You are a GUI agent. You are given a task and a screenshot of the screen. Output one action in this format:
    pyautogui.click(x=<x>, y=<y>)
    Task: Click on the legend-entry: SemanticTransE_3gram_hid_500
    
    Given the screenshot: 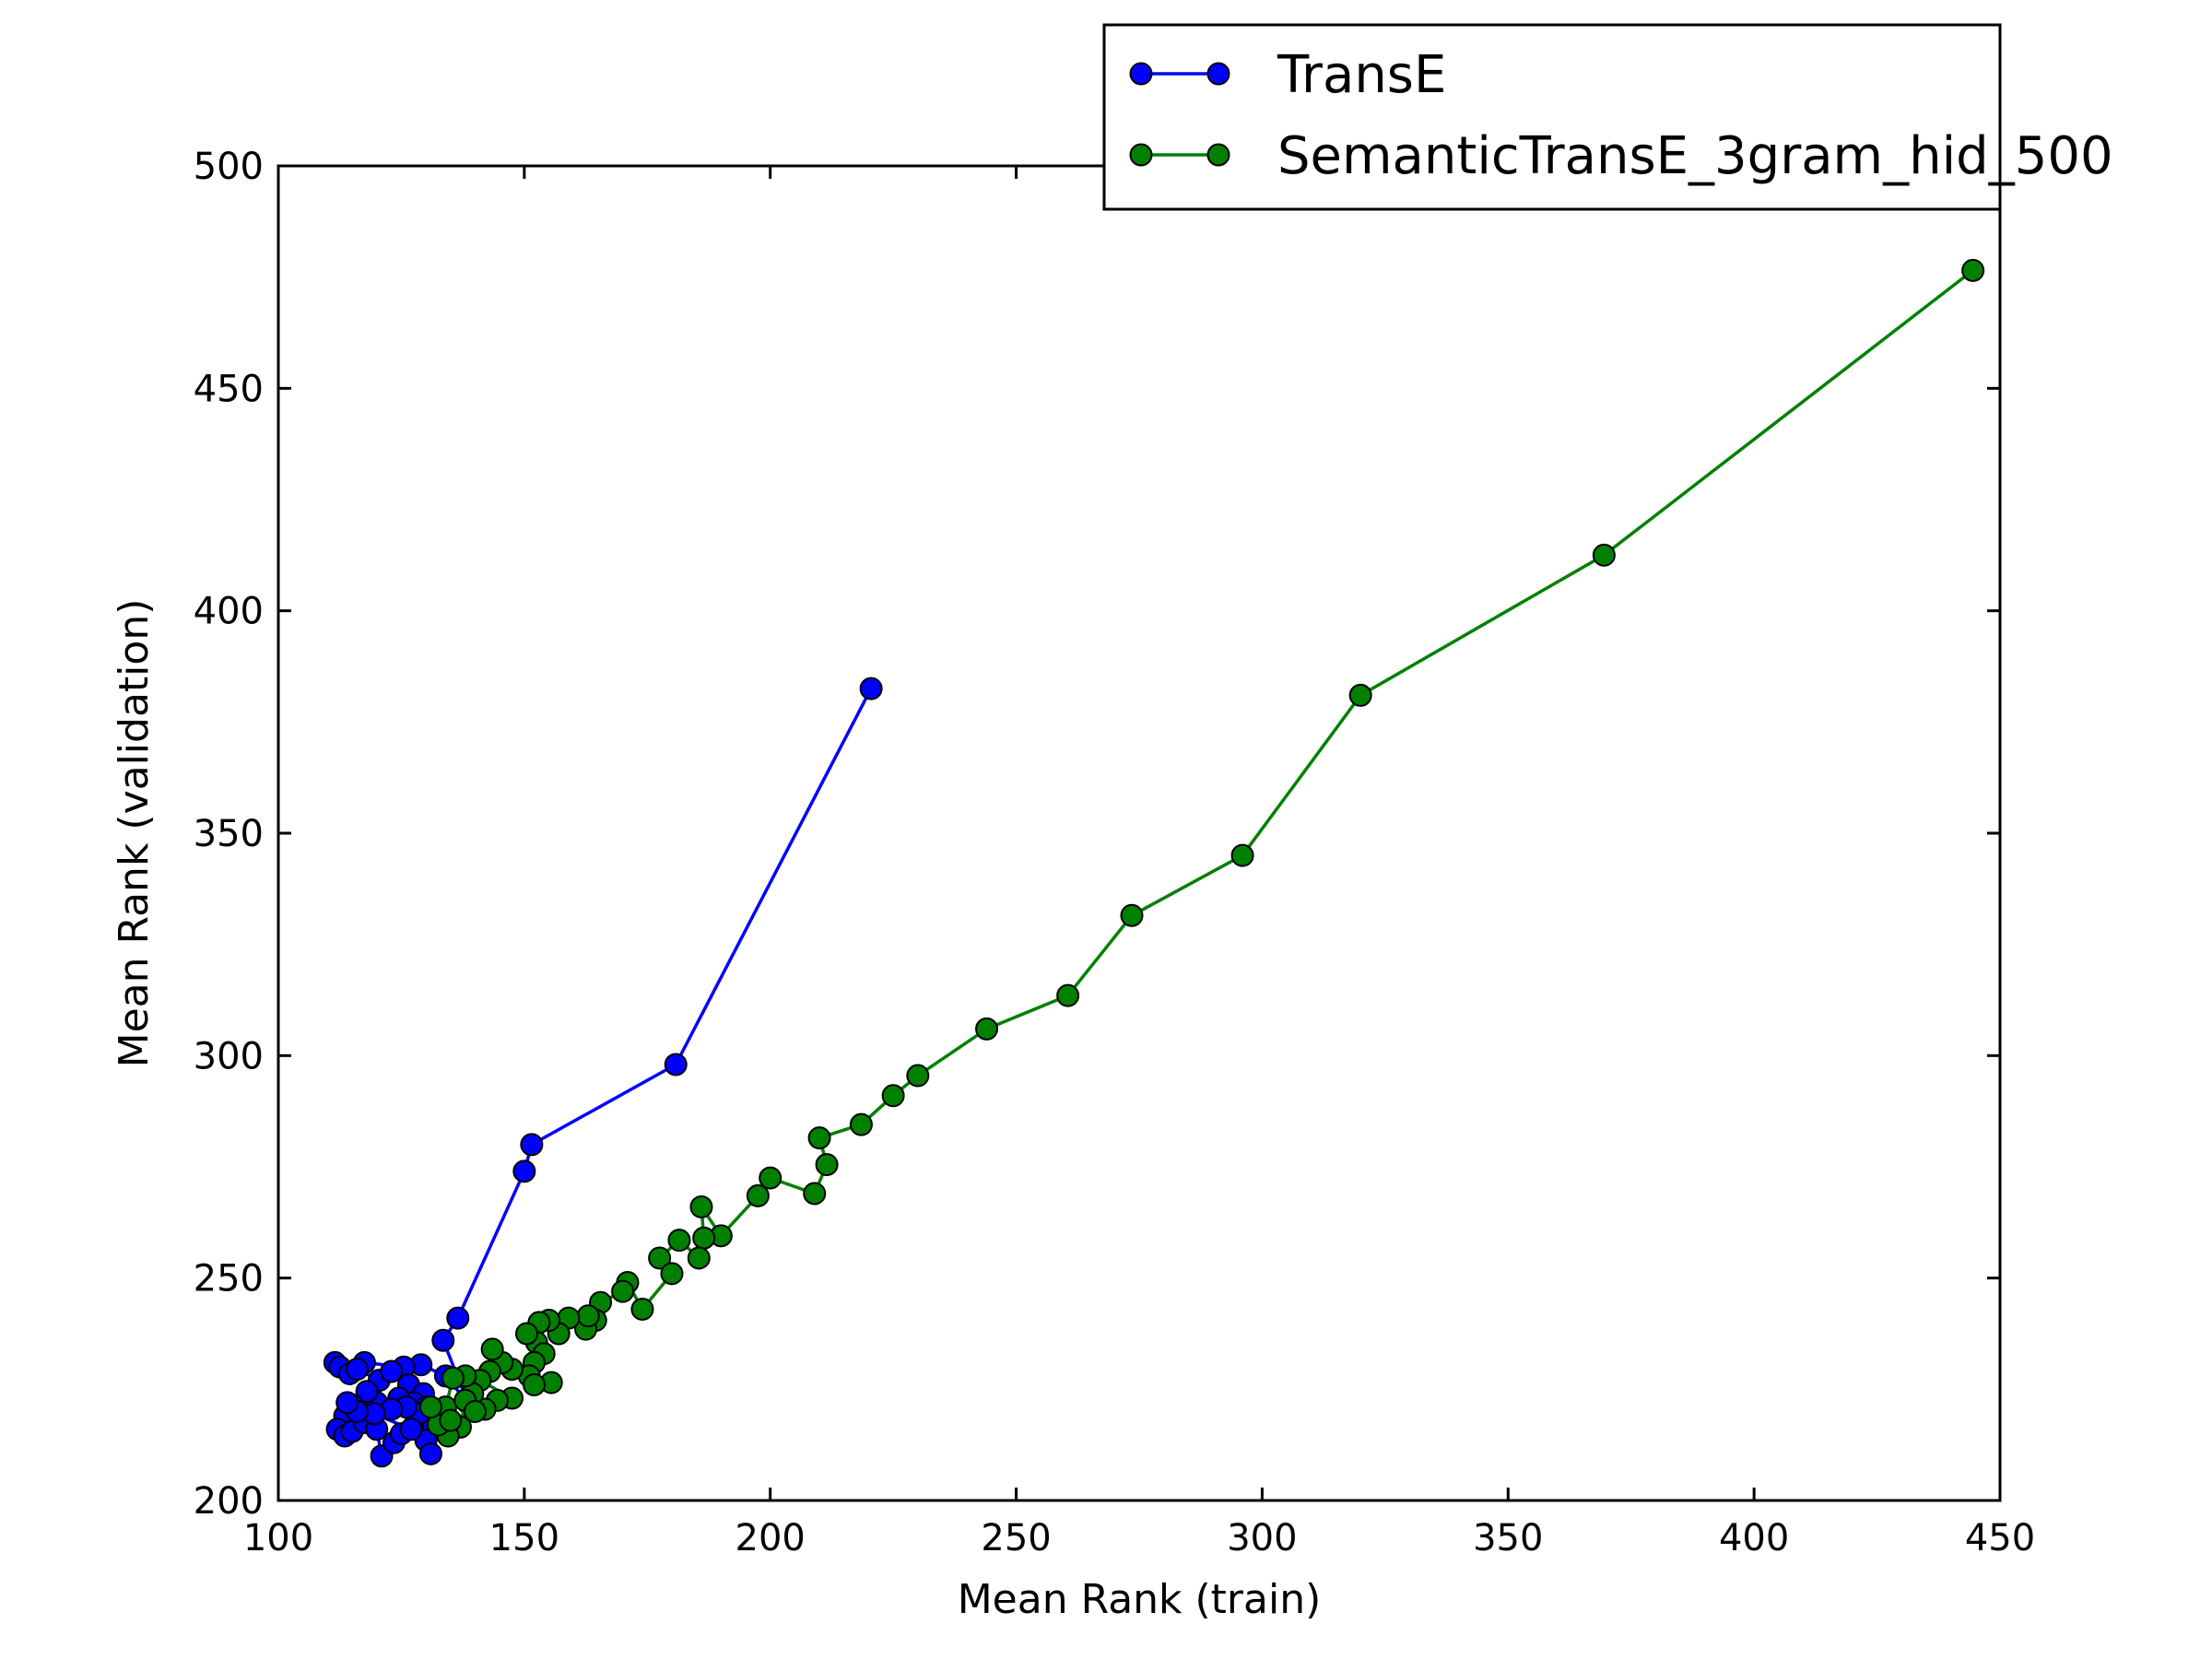 What is the action you would take?
    pyautogui.click(x=1621, y=156)
    